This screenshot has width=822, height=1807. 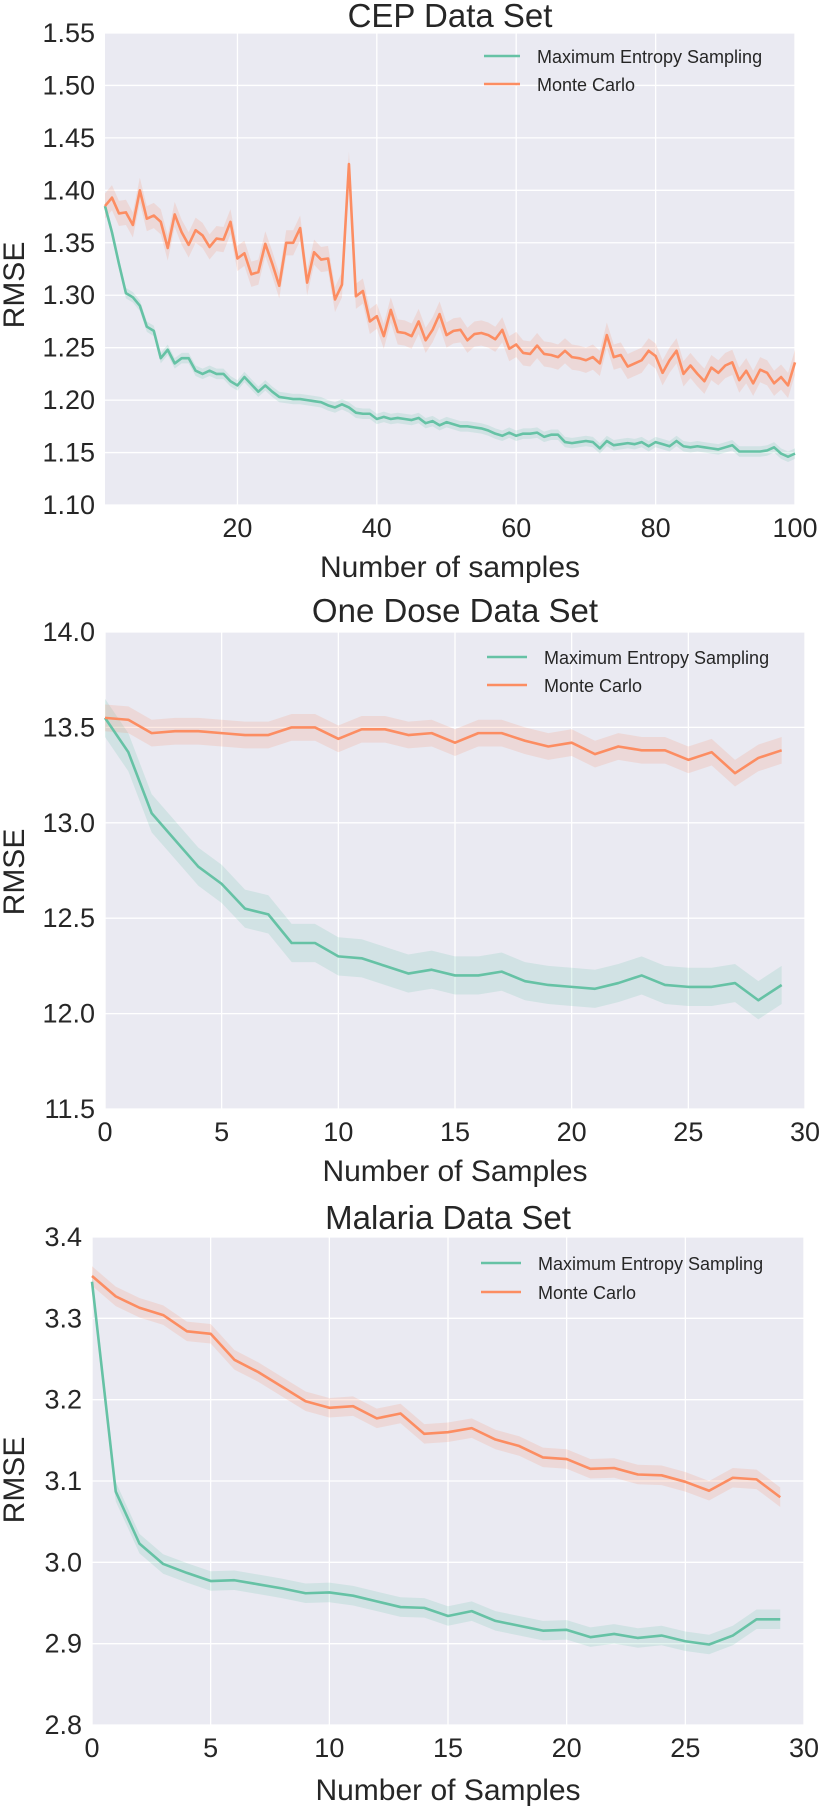 What do you see at coordinates (68, 727) in the screenshot?
I see `y-tick-label: 13.5` at bounding box center [68, 727].